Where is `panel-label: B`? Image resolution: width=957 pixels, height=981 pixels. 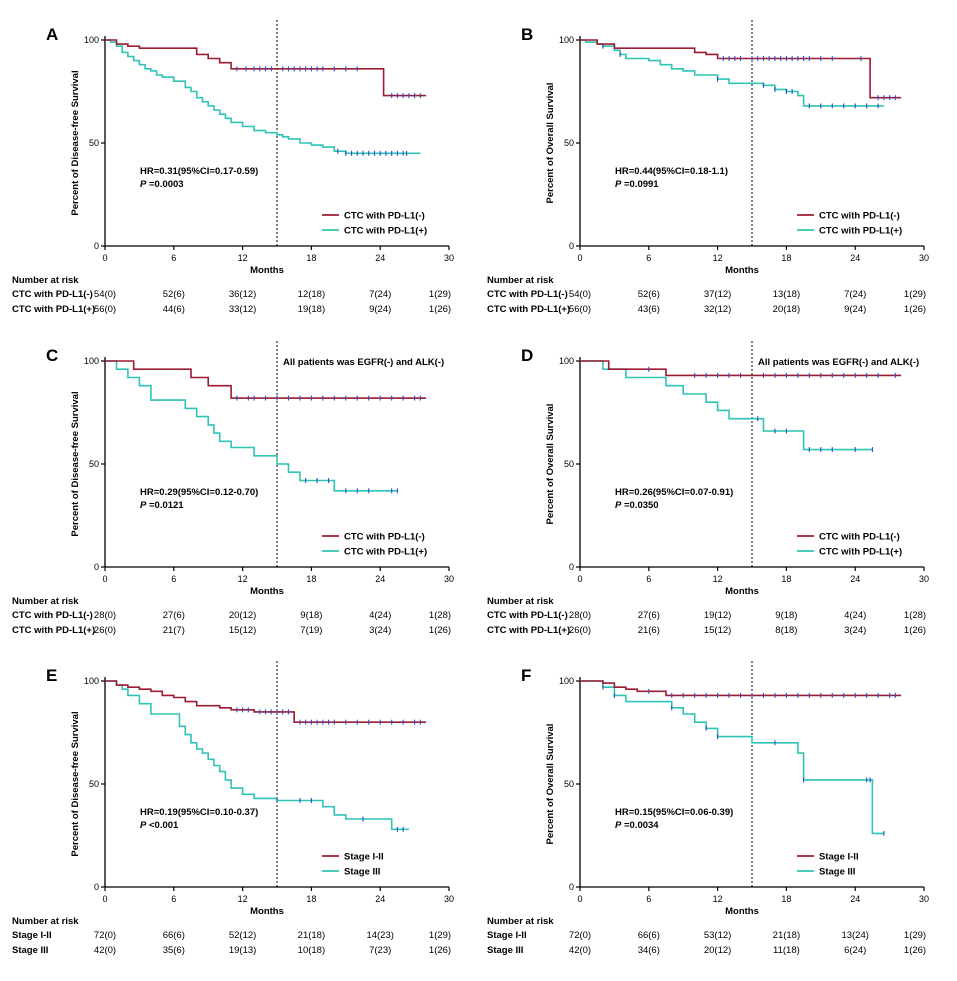
panel-label: B is located at coordinates (527, 34).